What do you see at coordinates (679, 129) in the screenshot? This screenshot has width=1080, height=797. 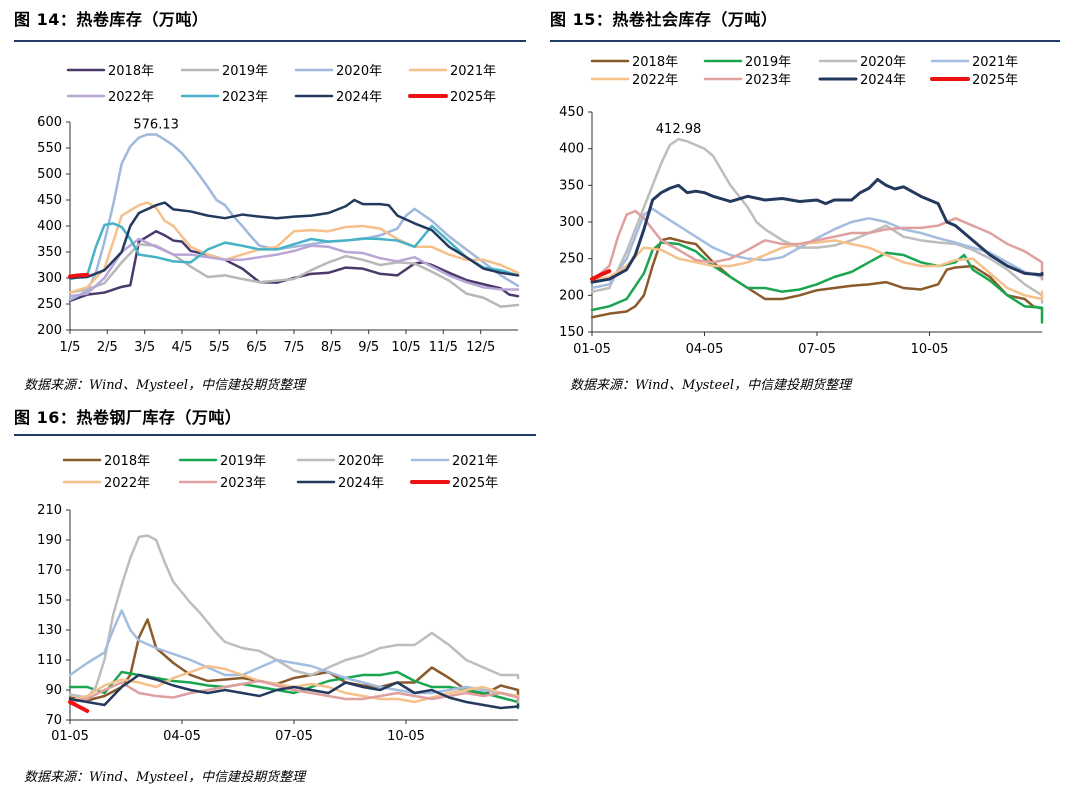 I see `peak-annotation: 412.98` at bounding box center [679, 129].